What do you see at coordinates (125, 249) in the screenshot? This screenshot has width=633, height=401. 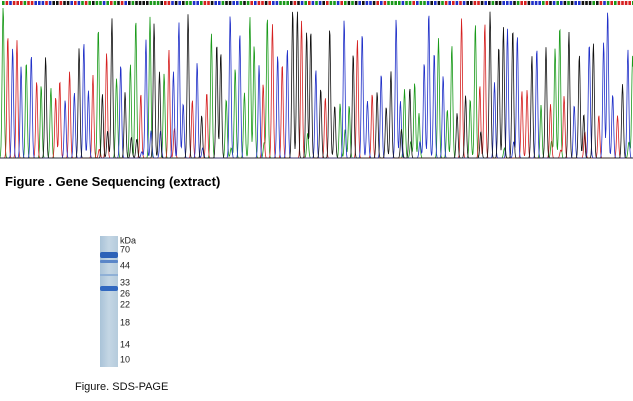 I see `marker-label: 70` at bounding box center [125, 249].